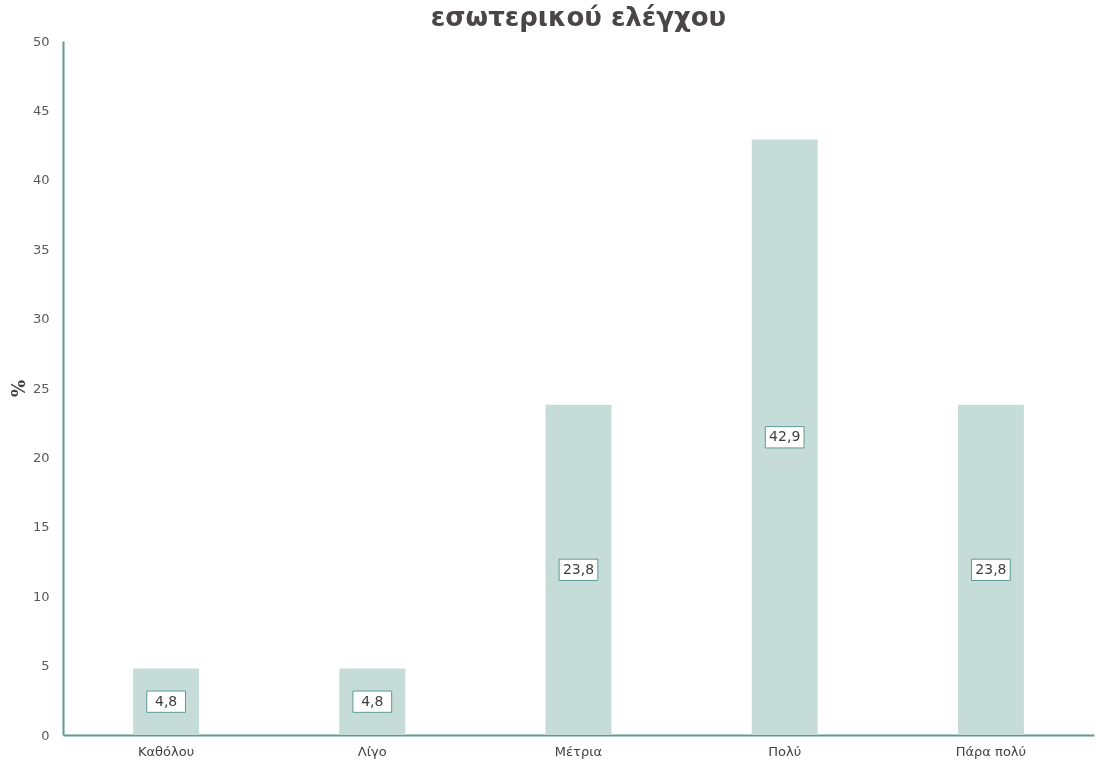  Describe the element at coordinates (41, 41) in the screenshot. I see `y-tick-label: 50` at that location.